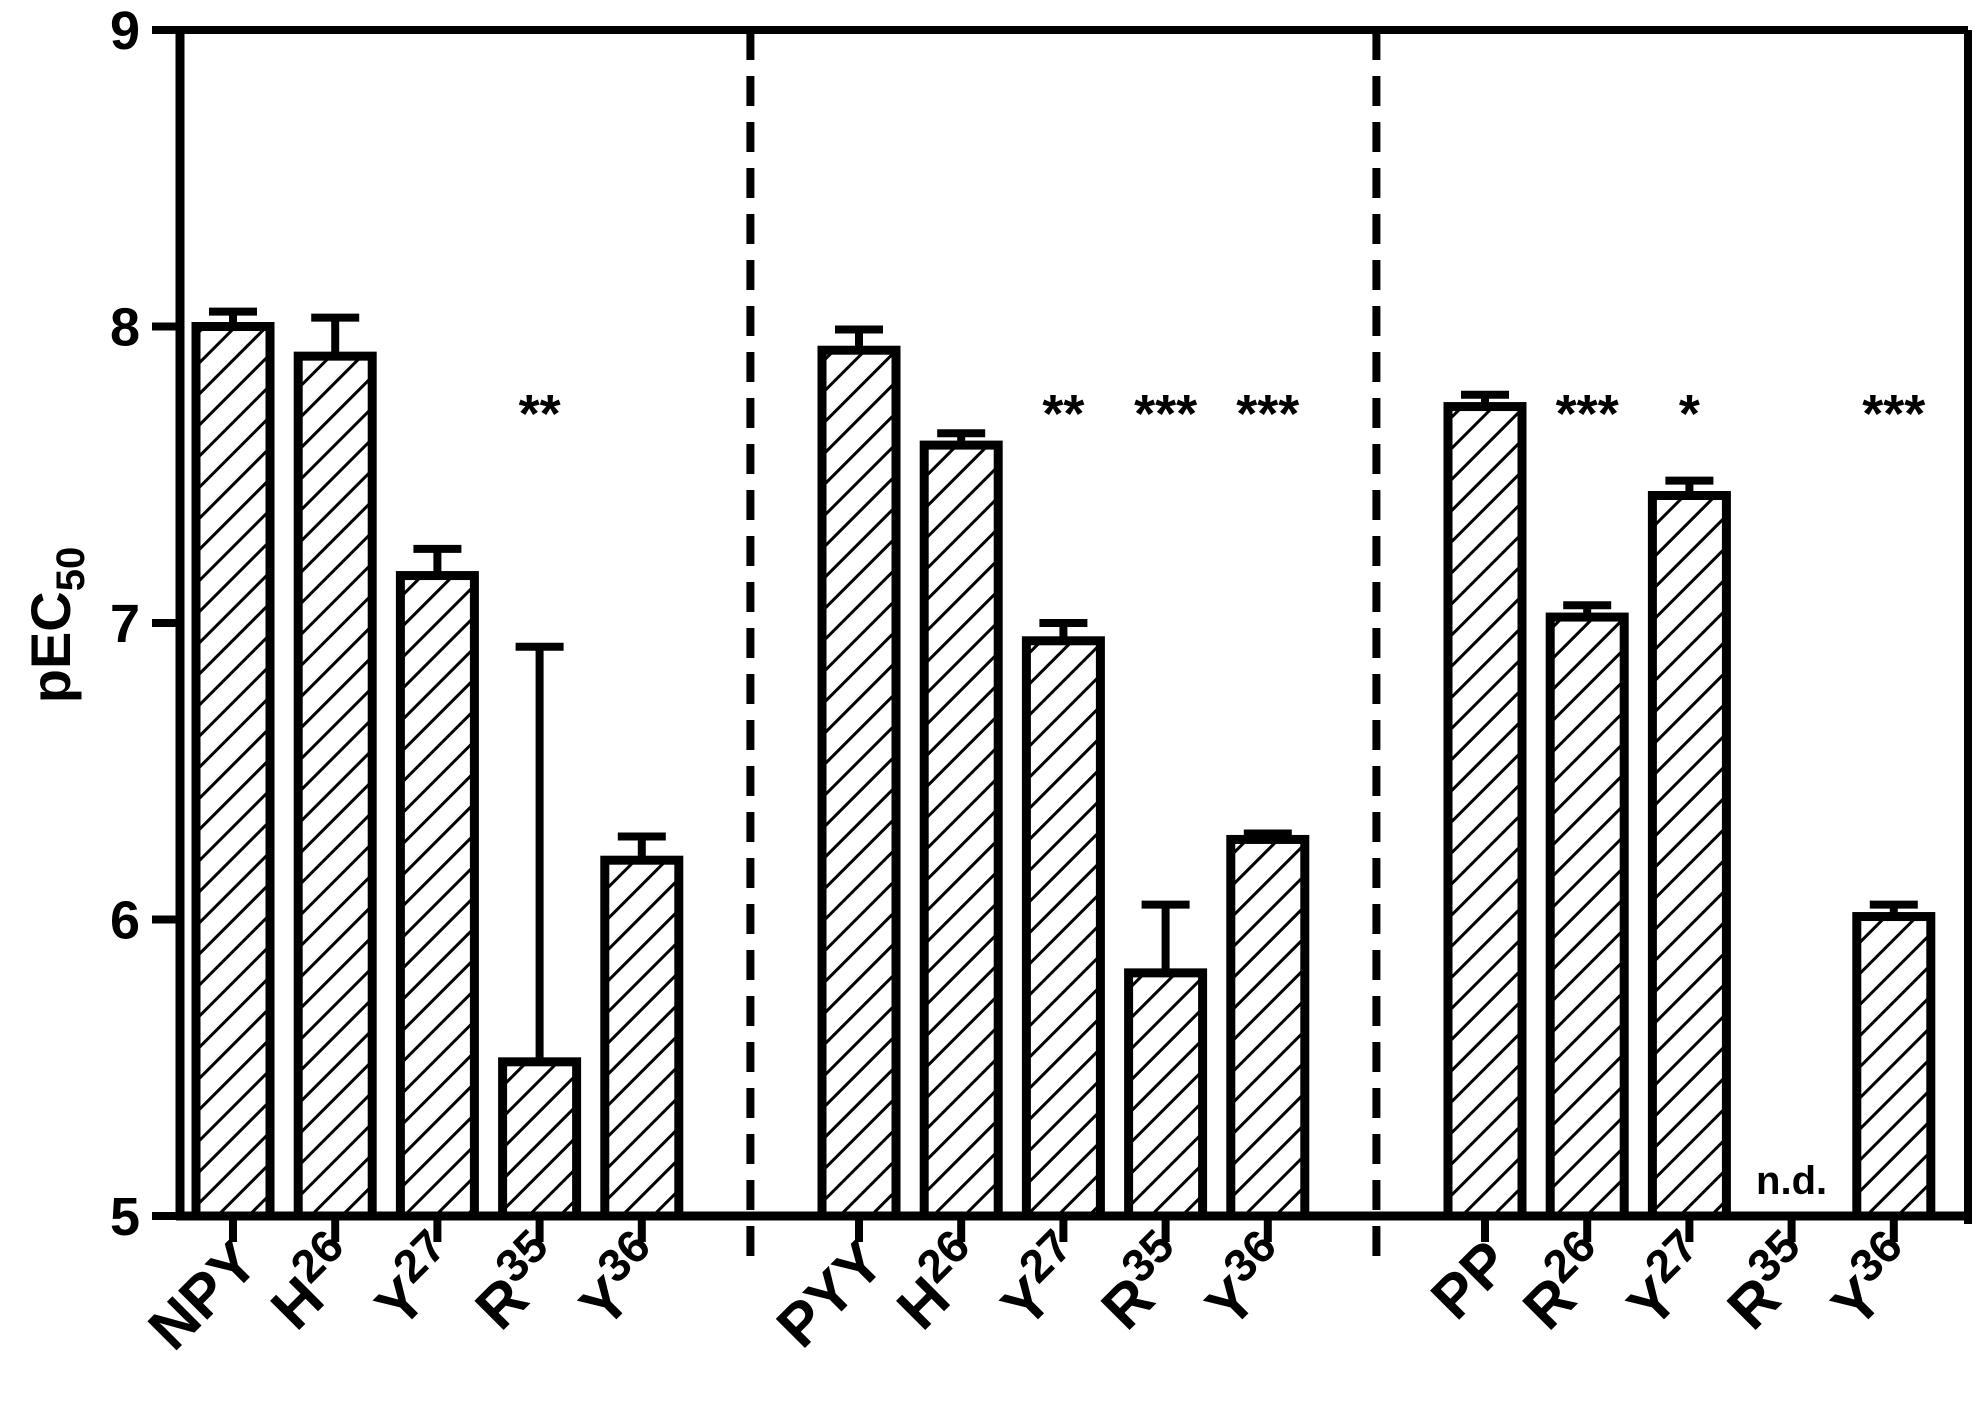 The width and height of the screenshot is (1986, 1416). Describe the element at coordinates (125, 921) in the screenshot. I see `y-tick-label-6: 6` at that location.